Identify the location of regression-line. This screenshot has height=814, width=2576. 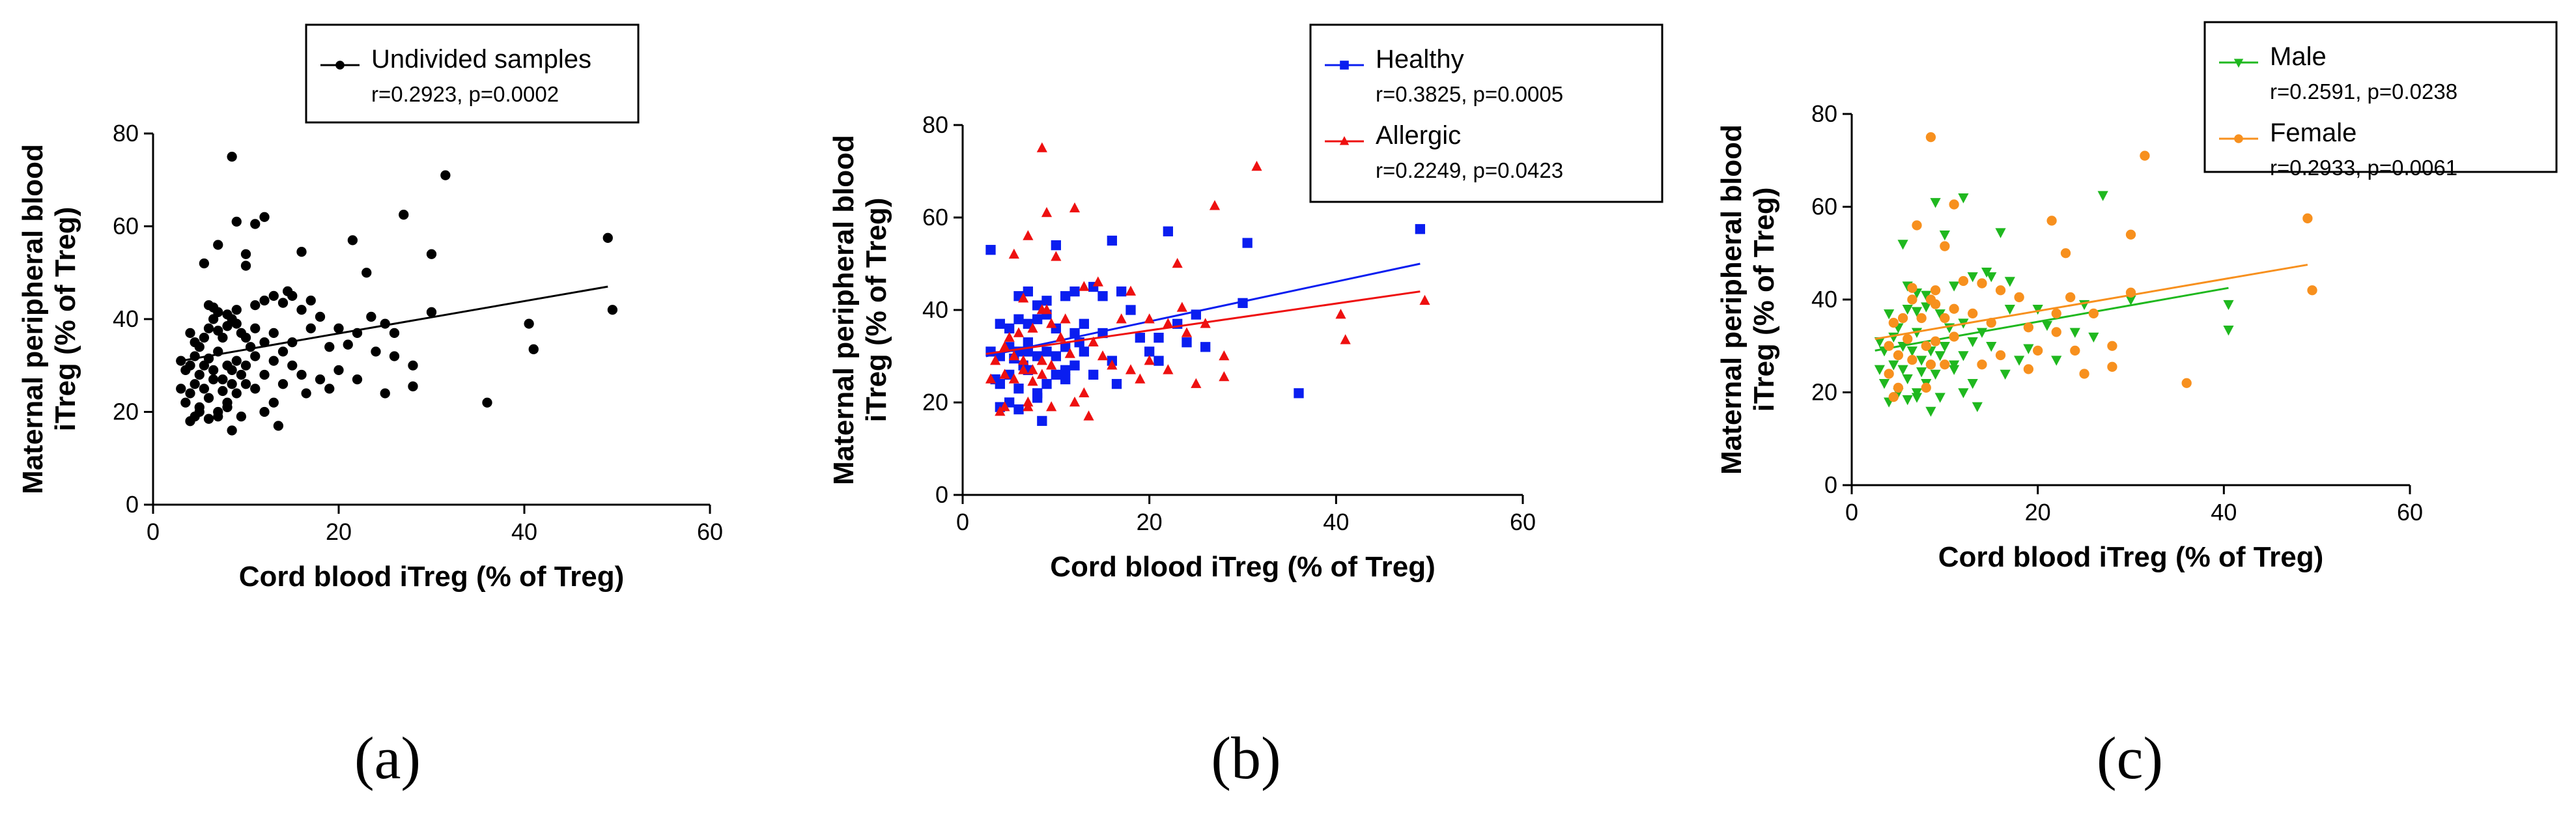
(2091, 302).